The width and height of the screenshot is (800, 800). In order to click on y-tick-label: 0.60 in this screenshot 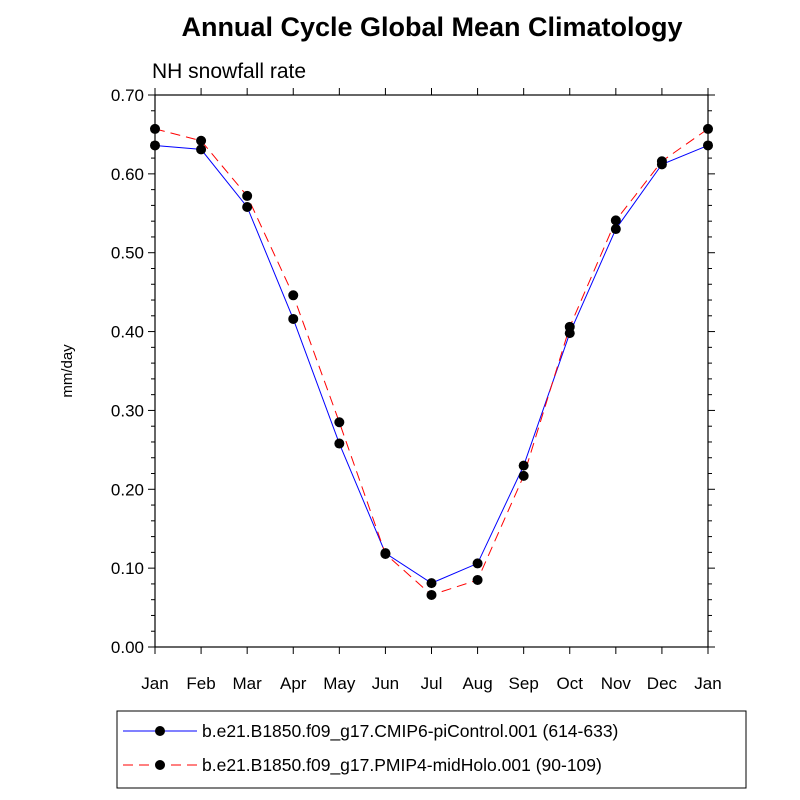, I will do `click(127, 174)`.